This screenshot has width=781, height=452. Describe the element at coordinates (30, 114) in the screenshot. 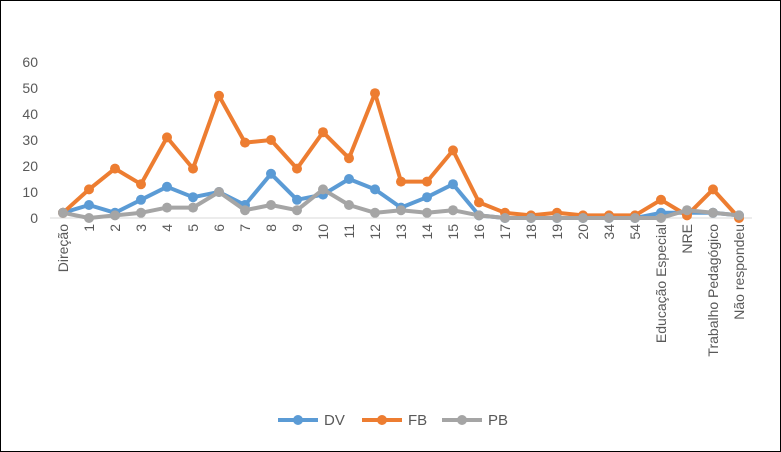

I see `y-tick-label: 40` at that location.